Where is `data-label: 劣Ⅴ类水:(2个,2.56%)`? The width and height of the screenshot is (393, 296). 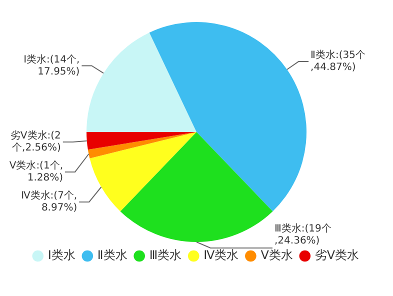 data-label: 劣Ⅴ类水:(2个,2.56%) is located at coordinates (35, 142).